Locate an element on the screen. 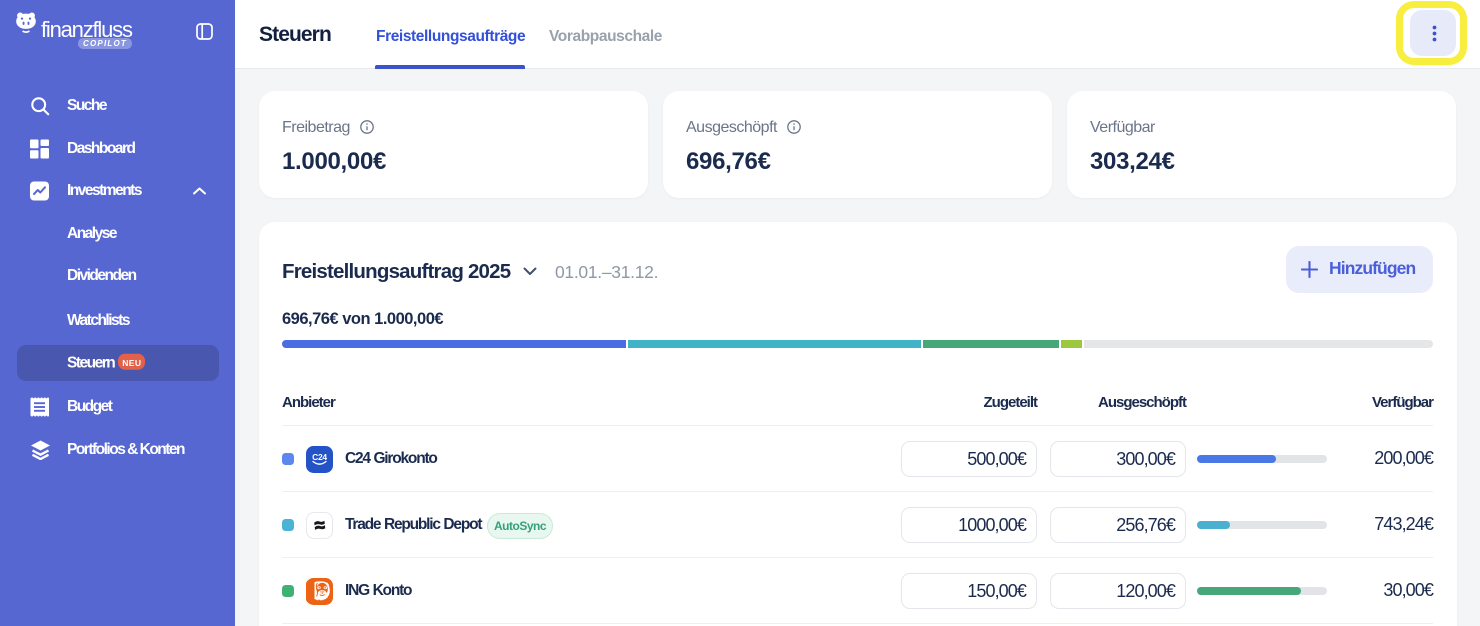 The height and width of the screenshot is (626, 1480). svg-text: C24 is located at coordinates (319, 457).